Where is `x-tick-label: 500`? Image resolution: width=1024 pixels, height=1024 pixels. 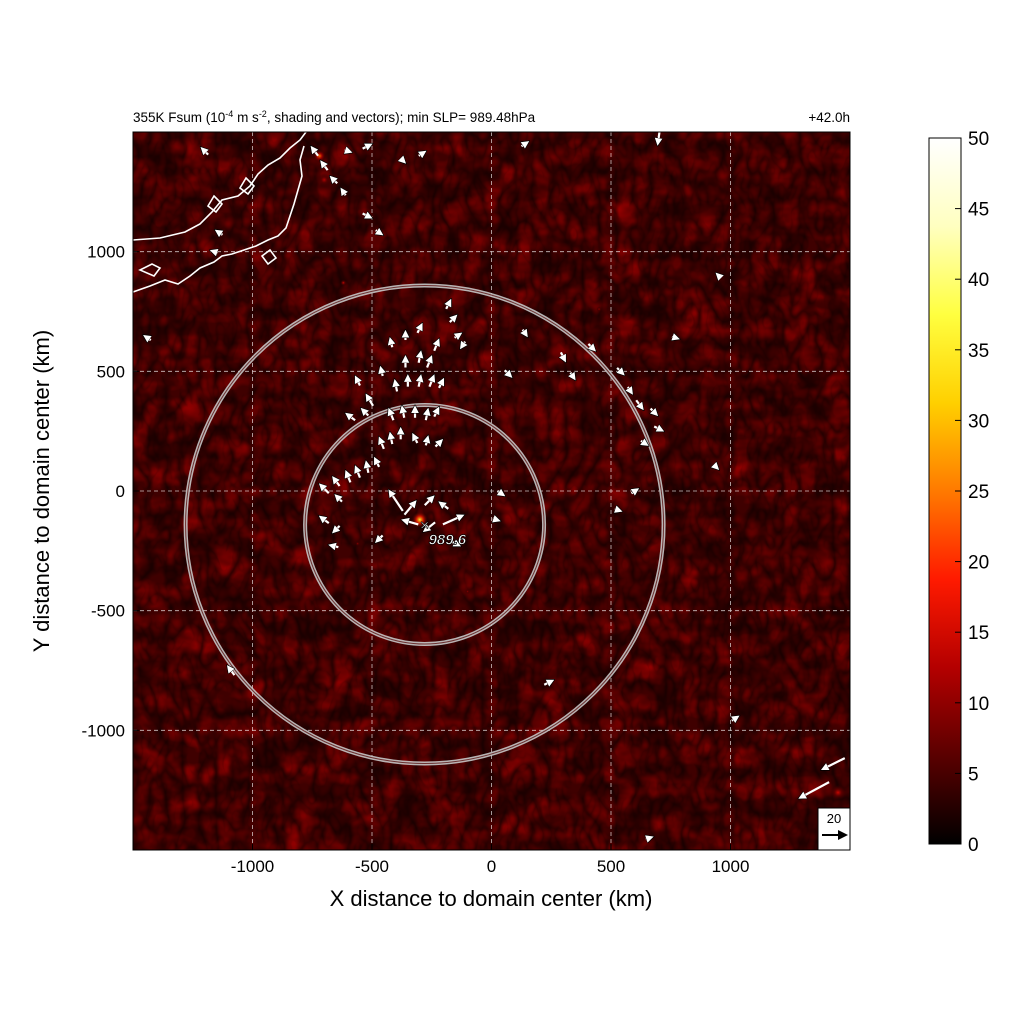
x-tick-label: 500 is located at coordinates (611, 866).